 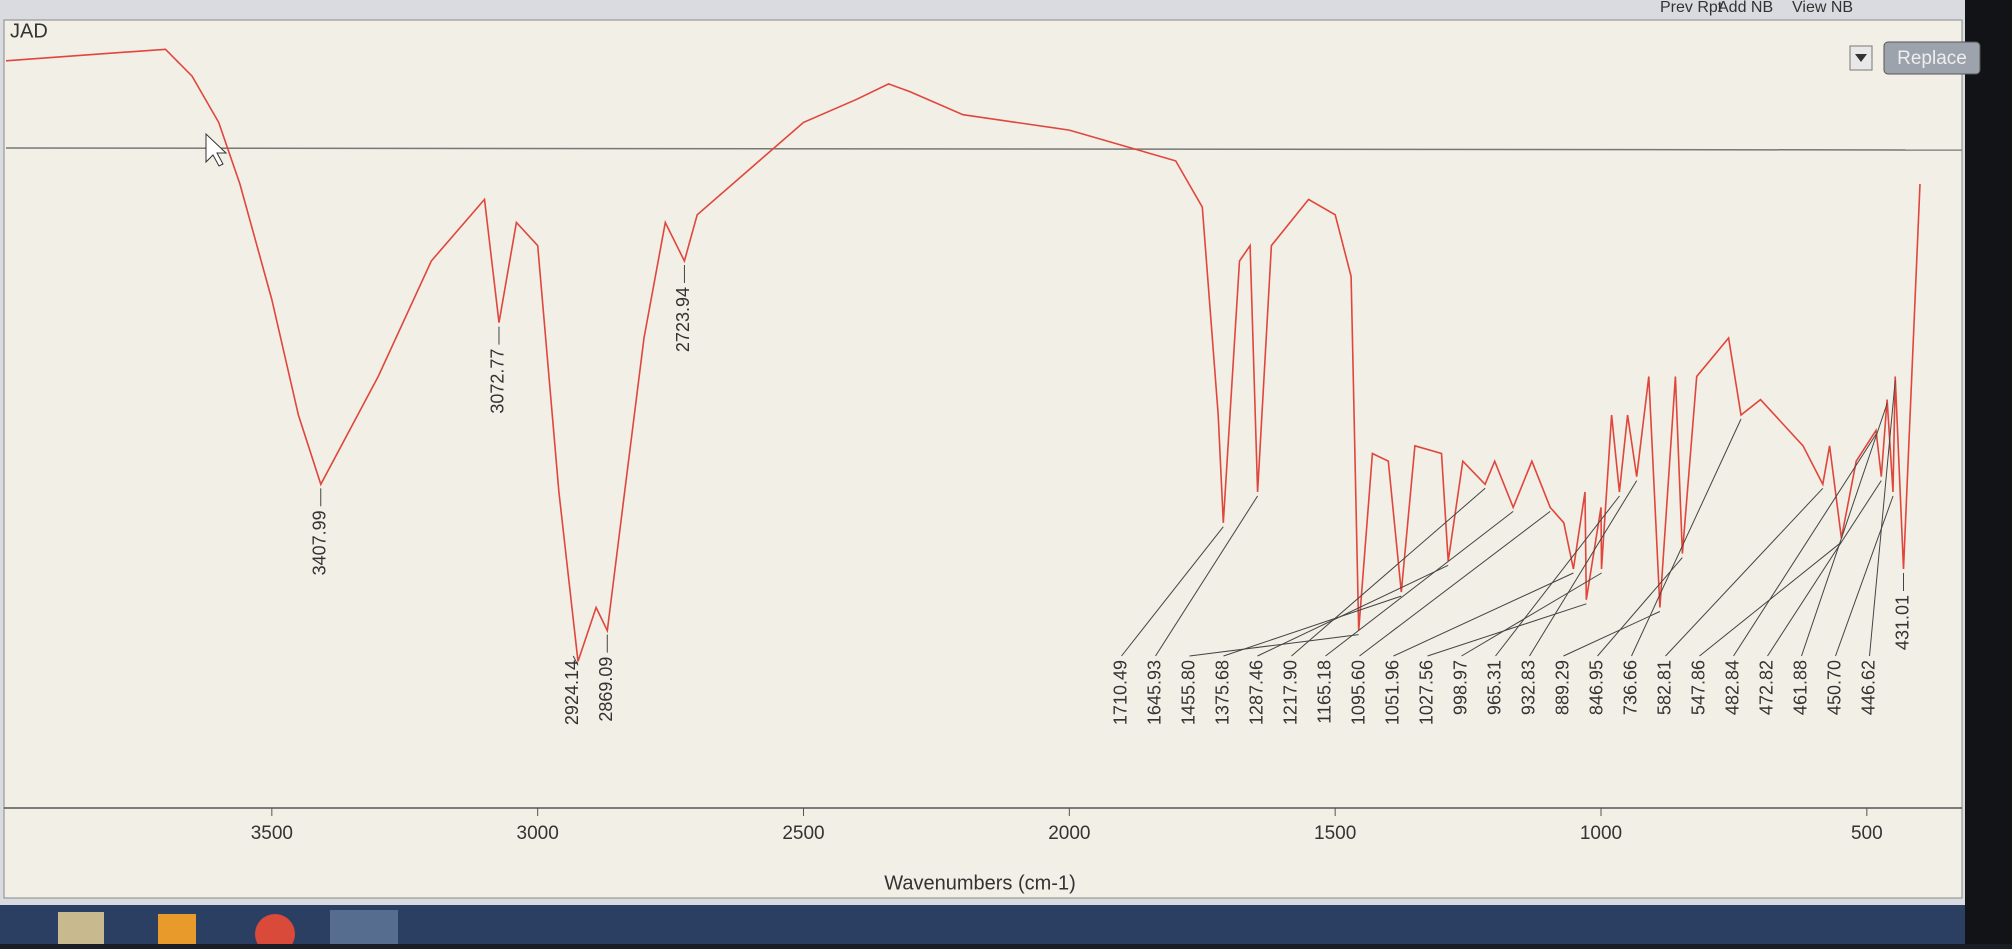 What do you see at coordinates (320, 542) in the screenshot?
I see `peak-label: 3407.99` at bounding box center [320, 542].